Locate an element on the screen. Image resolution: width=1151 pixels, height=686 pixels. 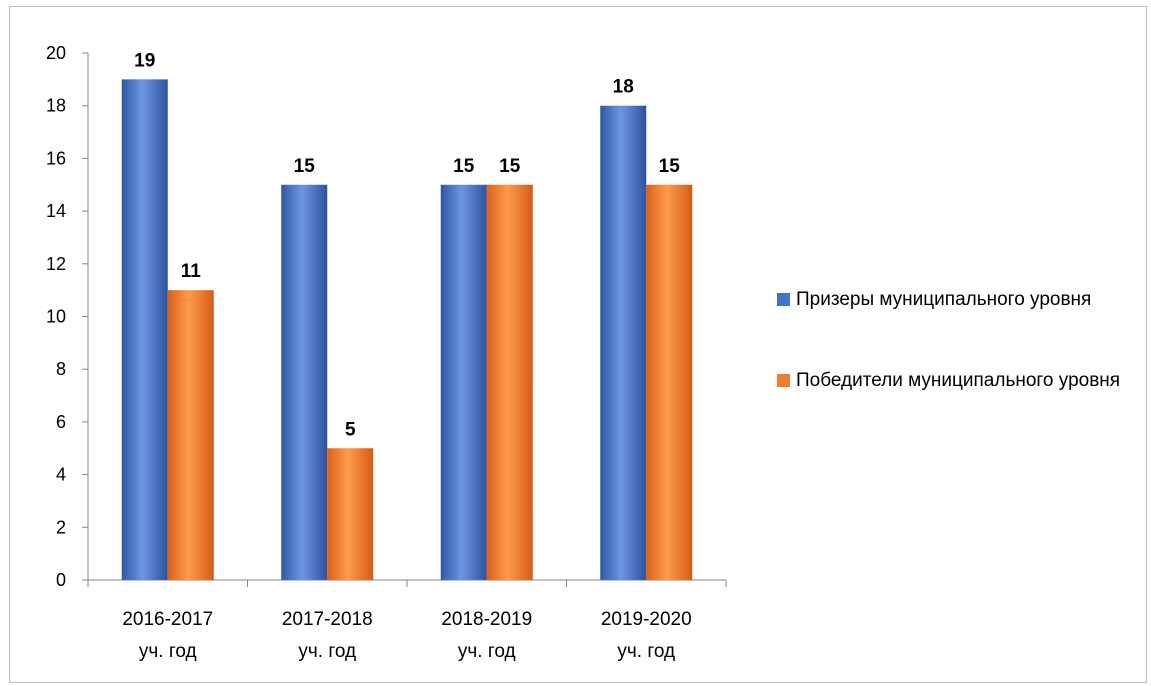
data-label: 11 is located at coordinates (191, 271).